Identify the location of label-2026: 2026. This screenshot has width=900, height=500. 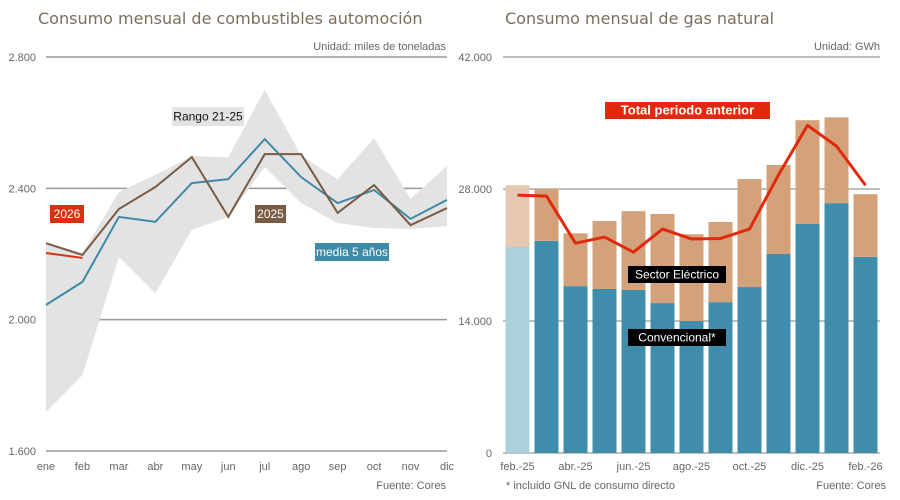
(67, 214).